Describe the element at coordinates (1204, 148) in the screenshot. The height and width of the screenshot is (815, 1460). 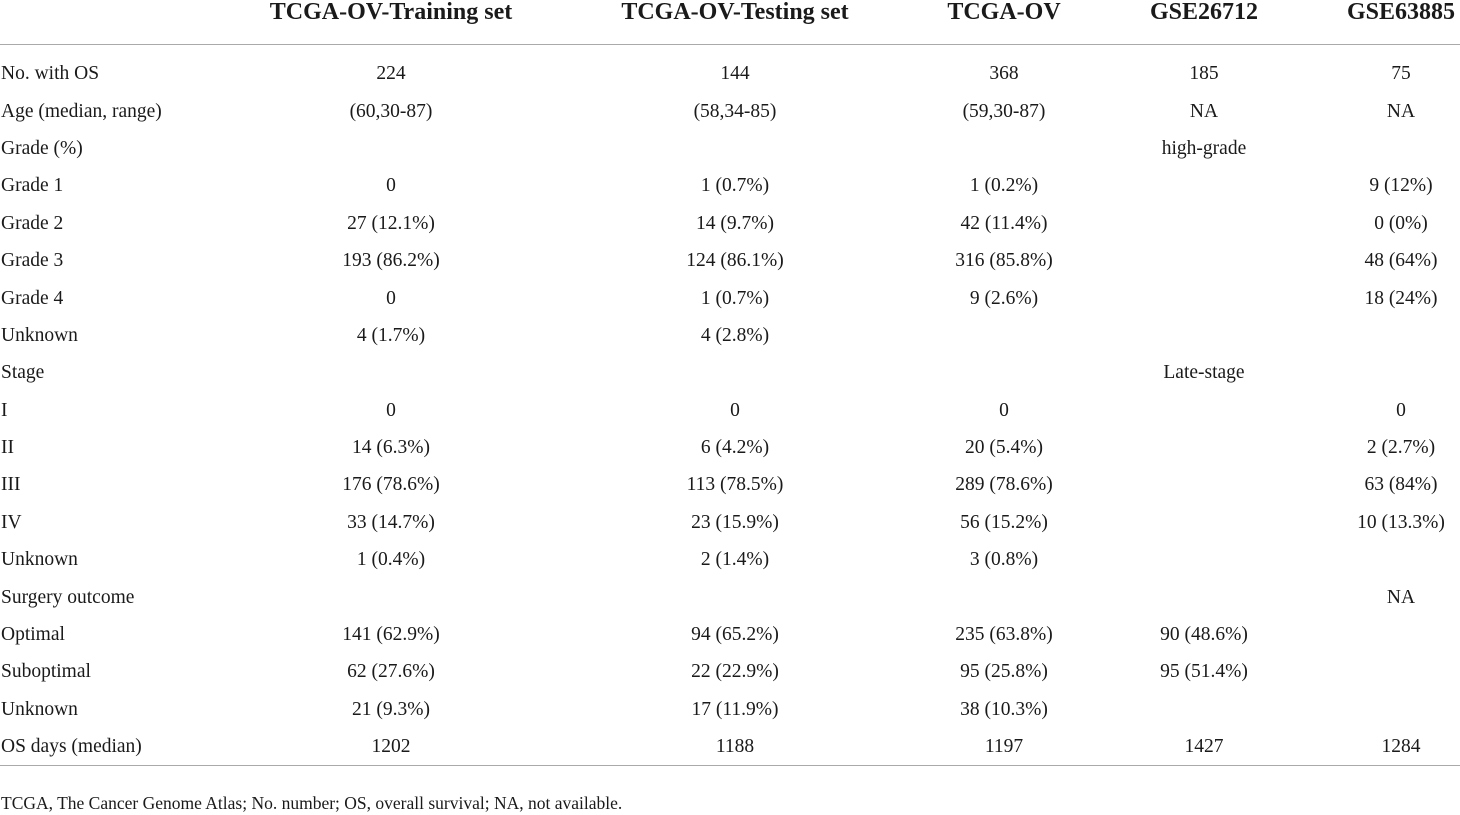
I see `table-cell: high-grade` at that location.